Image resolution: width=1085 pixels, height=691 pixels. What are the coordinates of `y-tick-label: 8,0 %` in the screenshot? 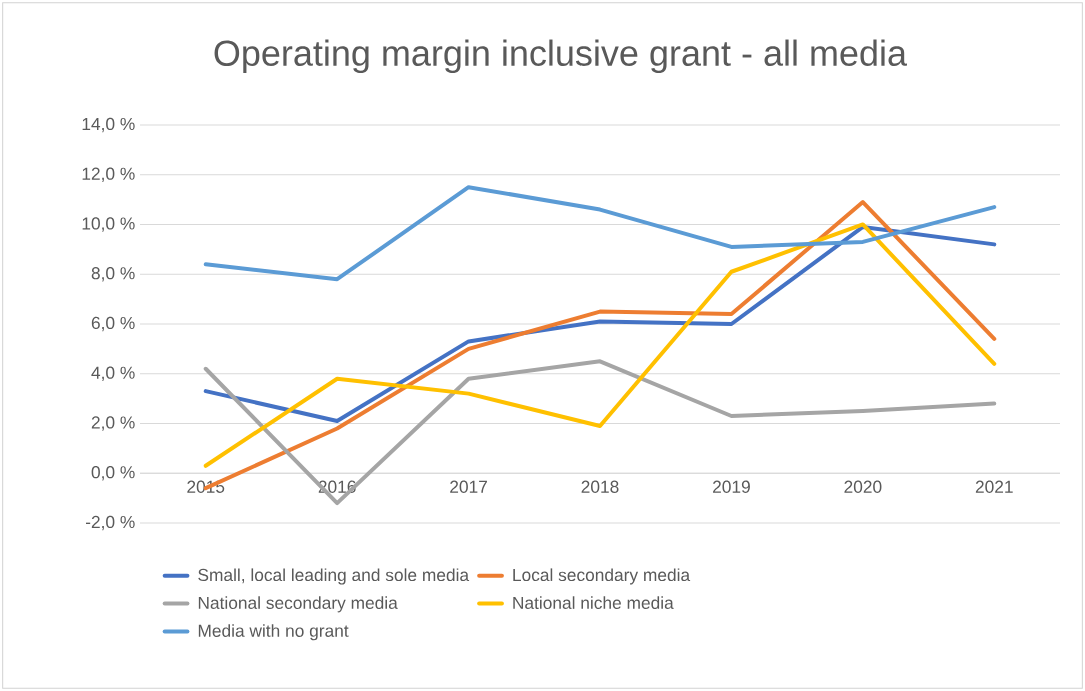 It's located at (113, 274).